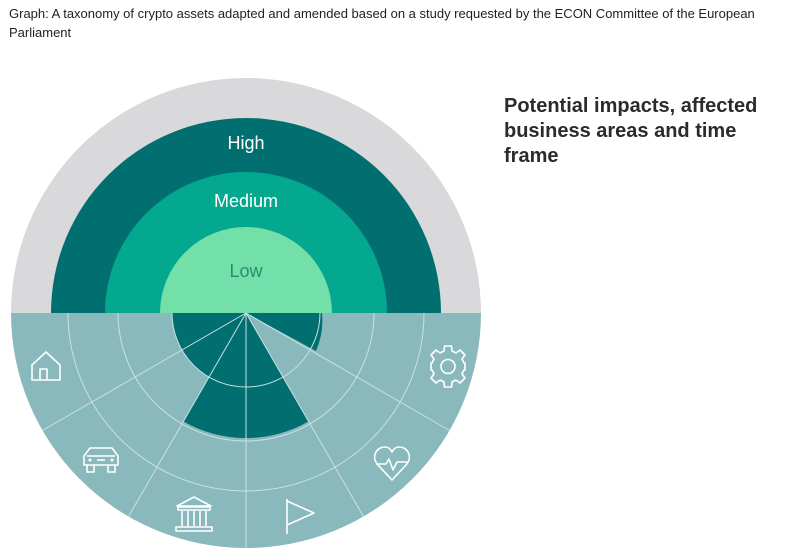  Describe the element at coordinates (392, 463) in the screenshot. I see `heart-pulse-icon` at that location.